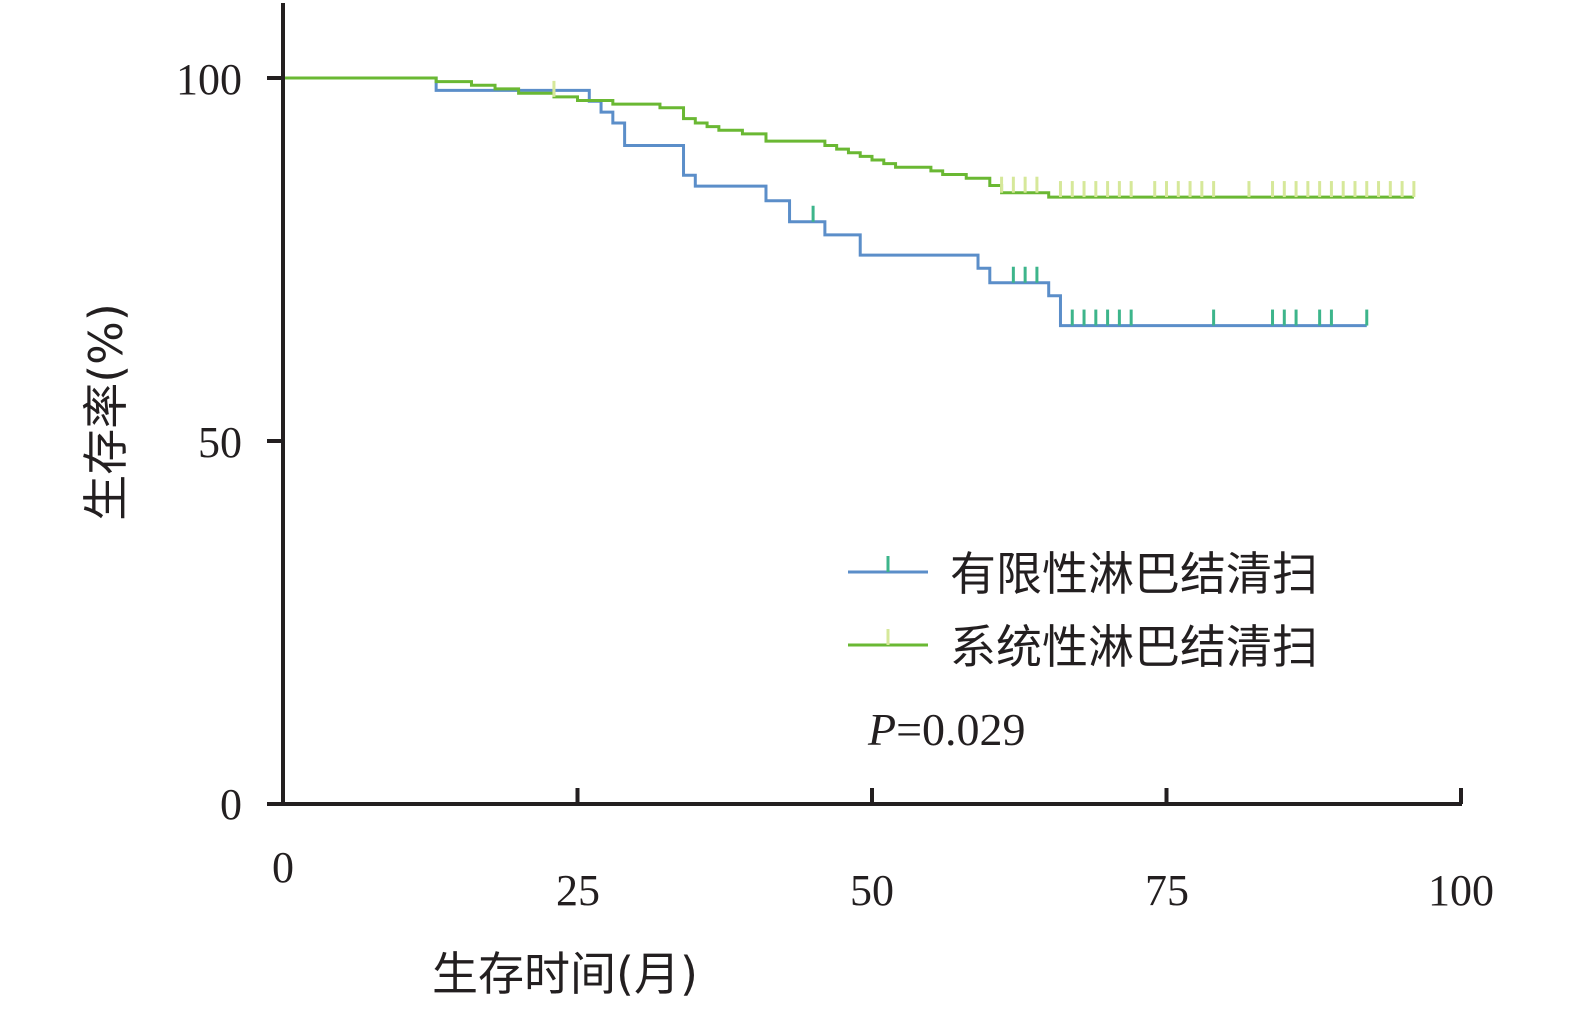 The image size is (1575, 1013). What do you see at coordinates (1134, 647) in the screenshot?
I see `legend-label-systematic: 系统性淋巴结清扫` at bounding box center [1134, 647].